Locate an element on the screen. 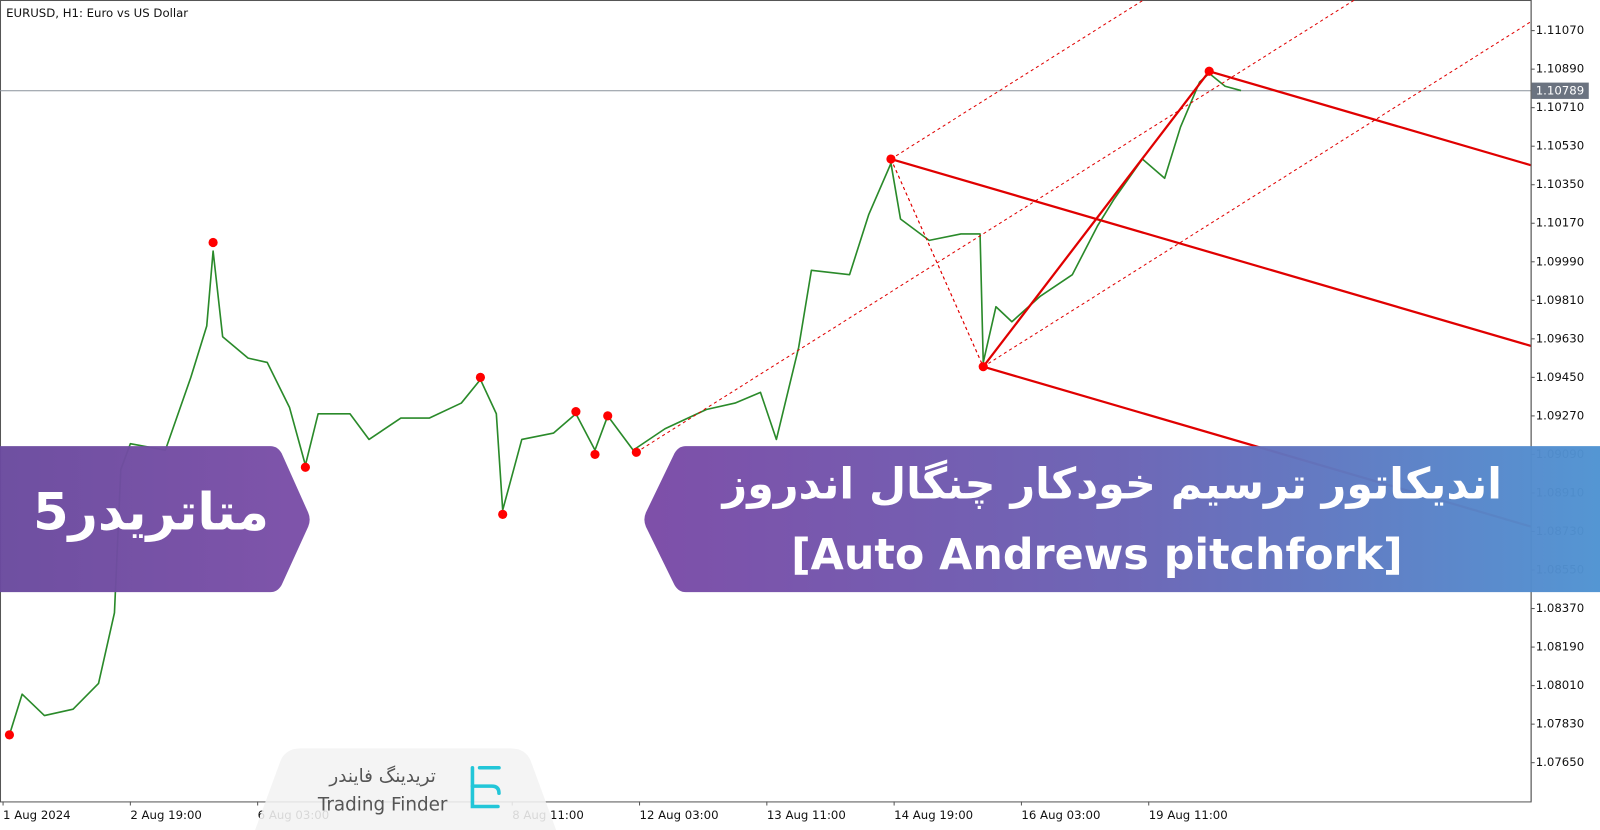 The height and width of the screenshot is (830, 1600). y-tick-label: 1.08370 is located at coordinates (1560, 608).